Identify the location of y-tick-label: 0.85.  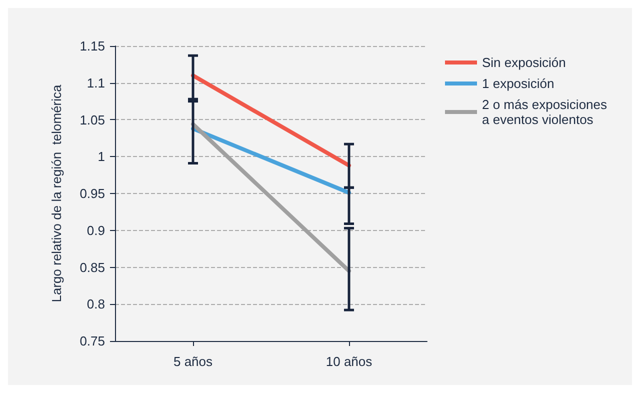
(92, 267).